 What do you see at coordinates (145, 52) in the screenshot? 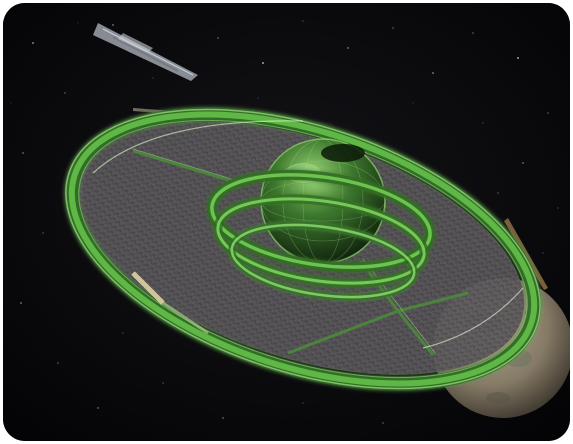
I see `spacecraft` at bounding box center [145, 52].